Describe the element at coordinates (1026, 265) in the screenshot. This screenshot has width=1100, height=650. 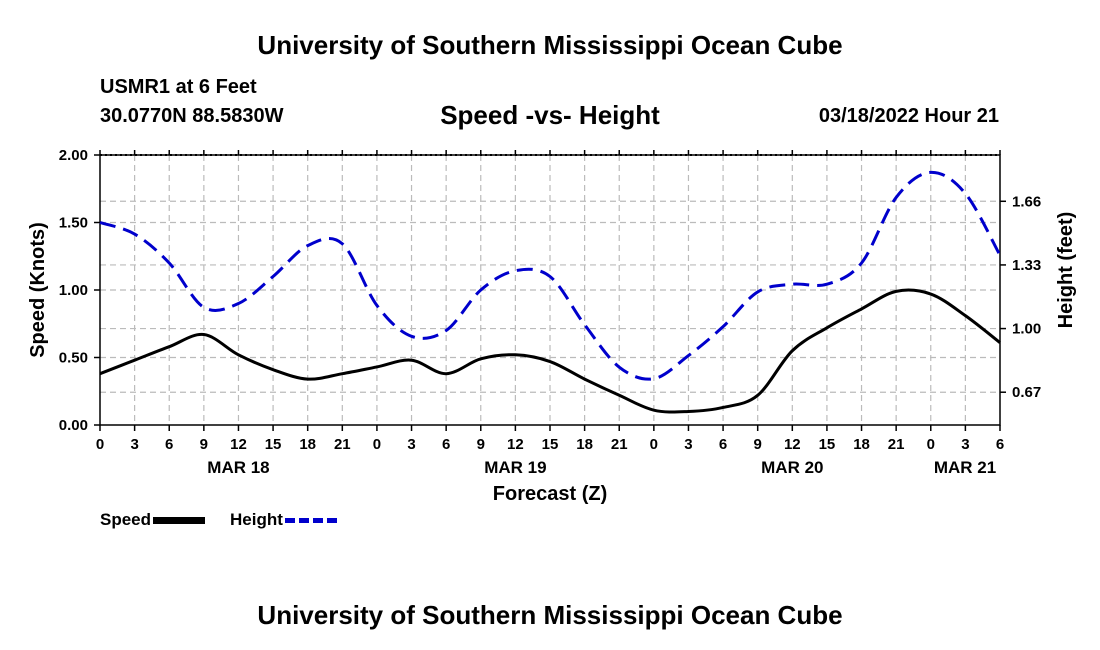
I see `y2-tick-label: 1.33` at that location.